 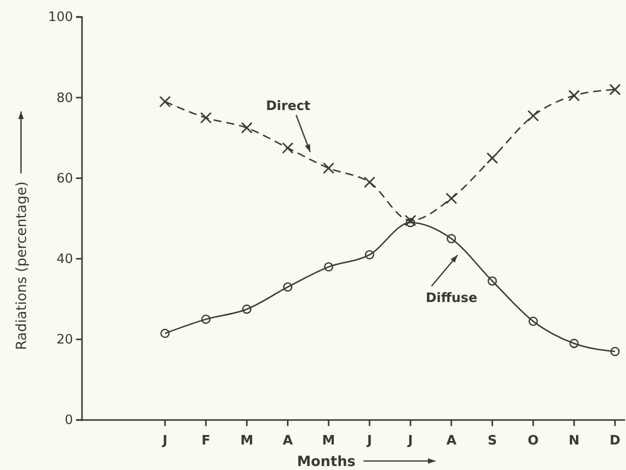 I want to click on x-tick-label: D, so click(x=615, y=441).